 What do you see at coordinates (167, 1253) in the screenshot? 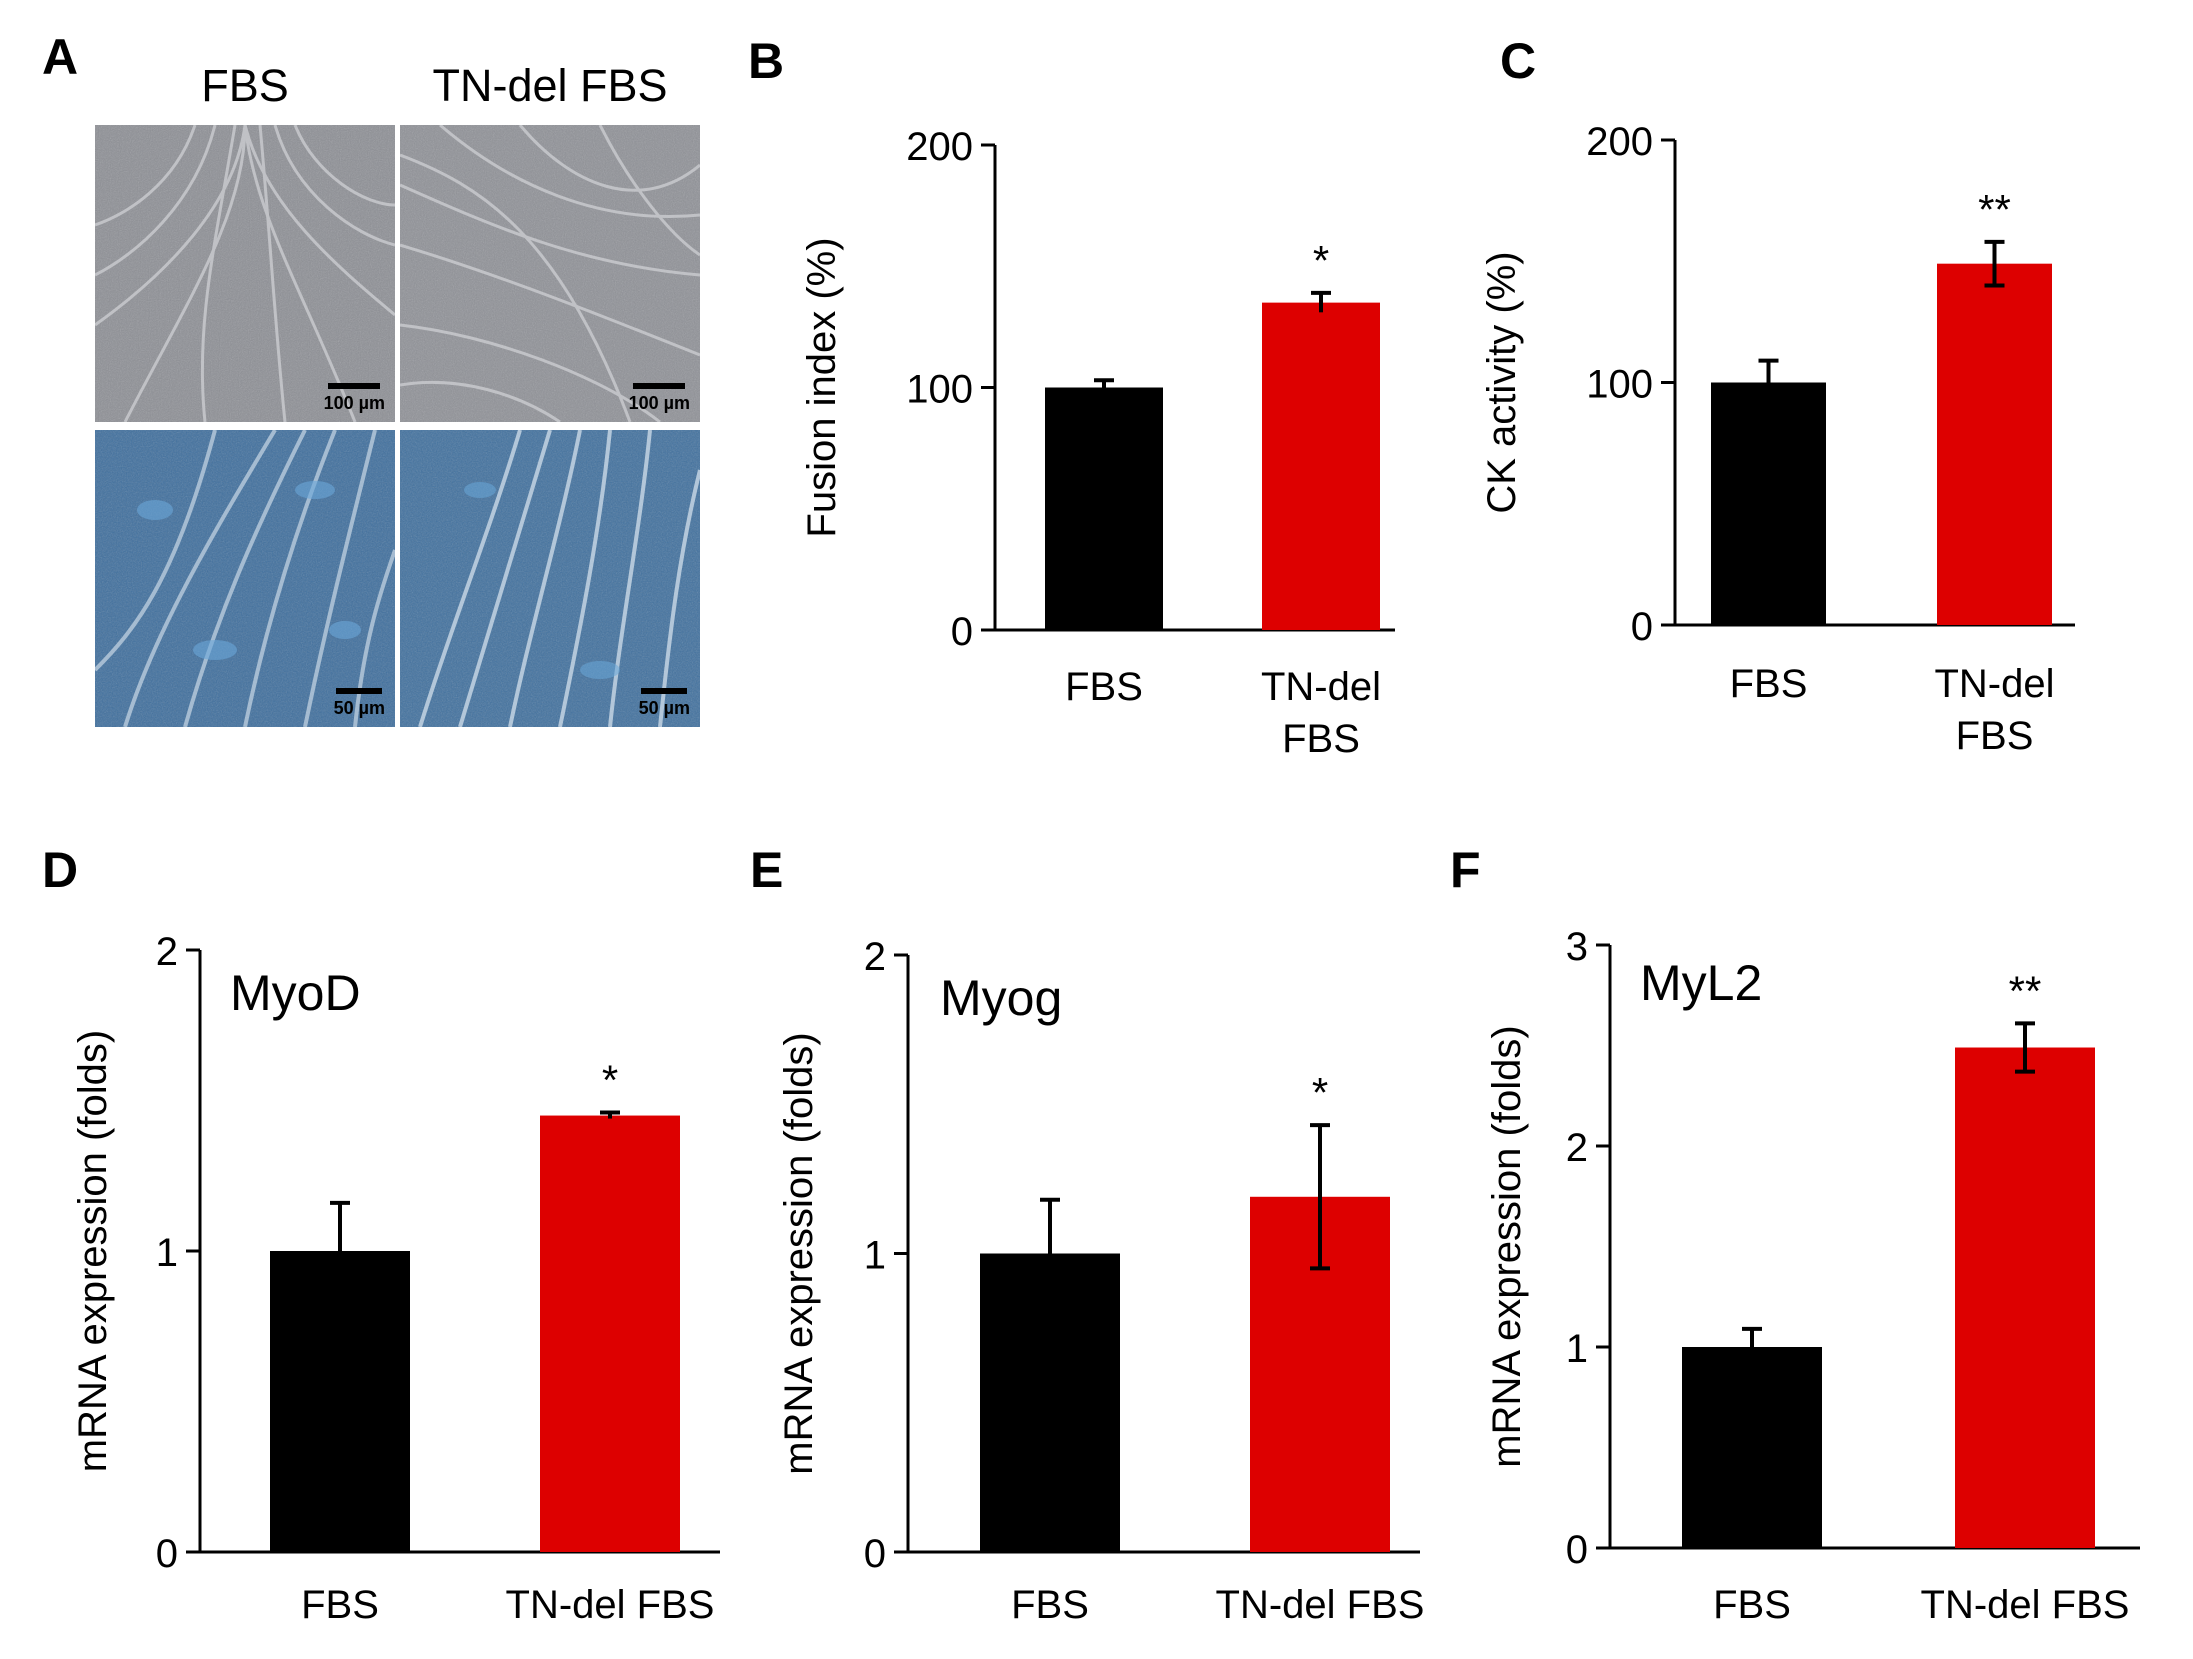
I see `y-tick-label-d: 1` at bounding box center [167, 1253].